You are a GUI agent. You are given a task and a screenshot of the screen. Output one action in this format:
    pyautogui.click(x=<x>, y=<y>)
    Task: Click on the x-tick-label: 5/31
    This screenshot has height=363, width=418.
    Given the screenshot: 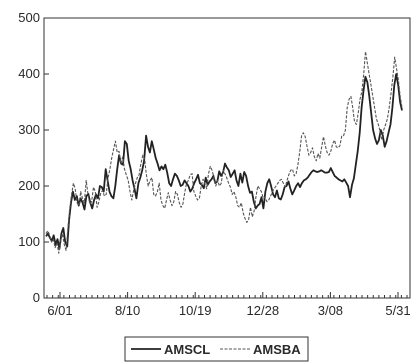 What is the action you would take?
    pyautogui.click(x=397, y=310)
    